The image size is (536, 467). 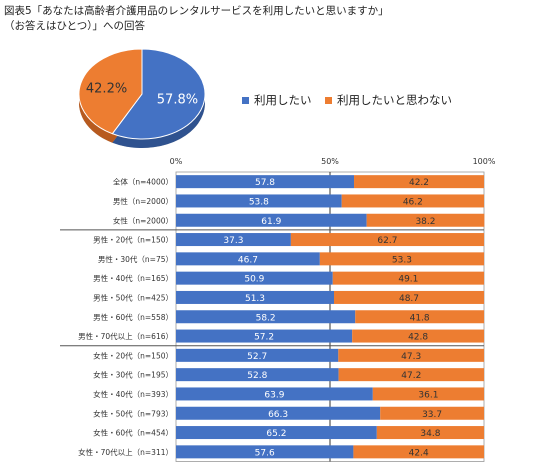 What do you see at coordinates (143, 220) in the screenshot?
I see `category-label: 女性（n=2000）` at bounding box center [143, 220].